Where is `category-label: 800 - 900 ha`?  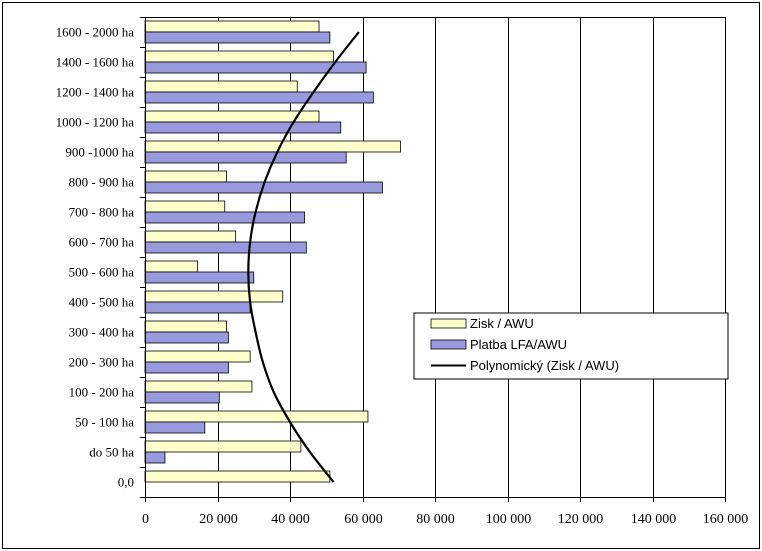 category-label: 800 - 900 ha is located at coordinates (102, 182).